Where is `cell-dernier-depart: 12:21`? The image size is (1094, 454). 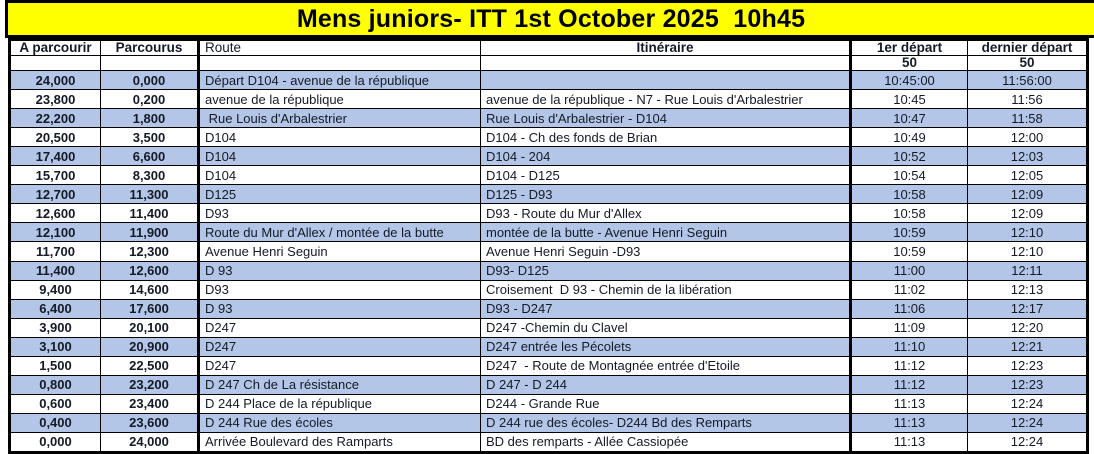 cell-dernier-depart: 12:21 is located at coordinates (1027, 346).